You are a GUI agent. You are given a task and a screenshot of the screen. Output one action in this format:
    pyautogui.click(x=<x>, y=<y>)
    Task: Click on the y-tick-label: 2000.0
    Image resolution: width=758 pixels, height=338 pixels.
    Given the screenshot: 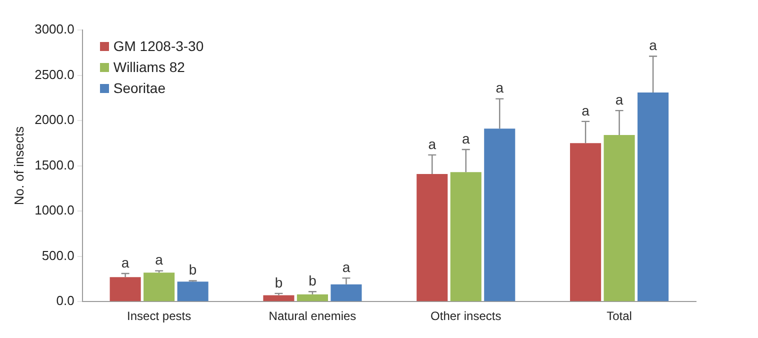 What is the action you would take?
    pyautogui.click(x=54, y=120)
    